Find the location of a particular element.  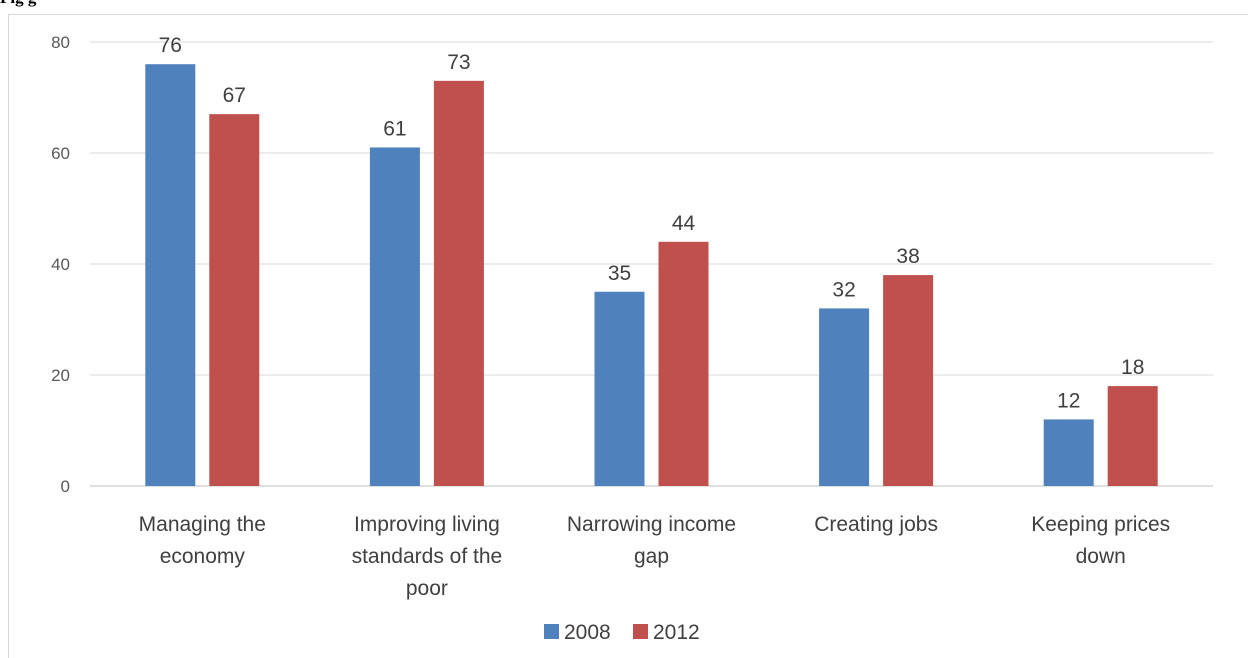

data-label: 18 is located at coordinates (1132, 367).